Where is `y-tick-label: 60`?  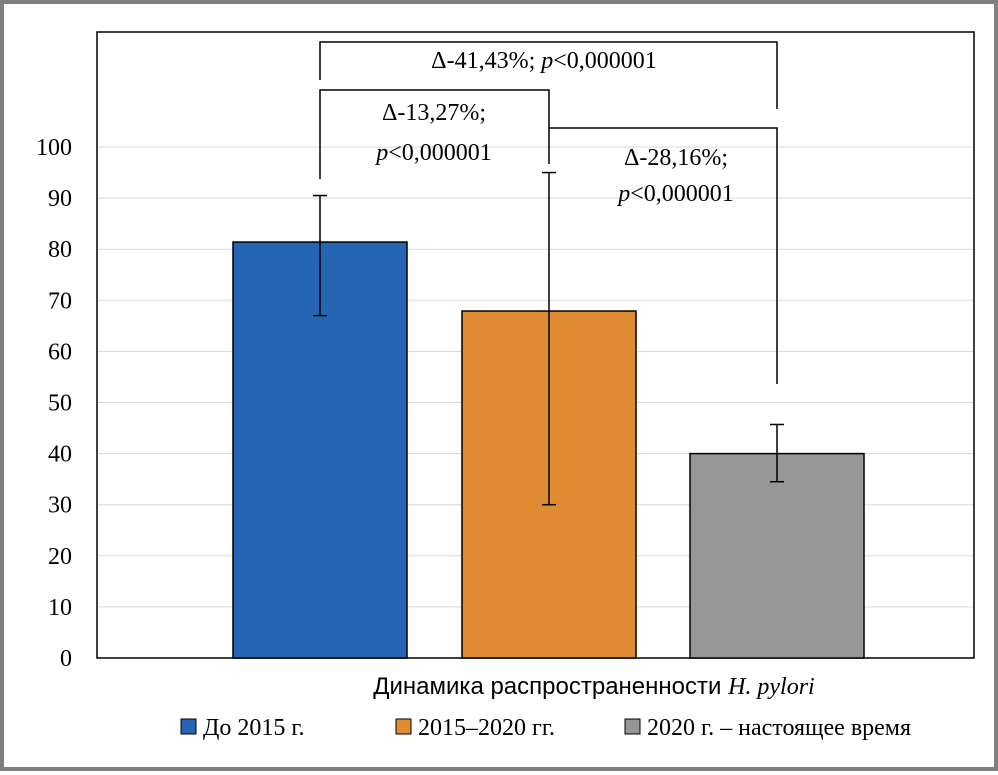 y-tick-label: 60 is located at coordinates (60, 352).